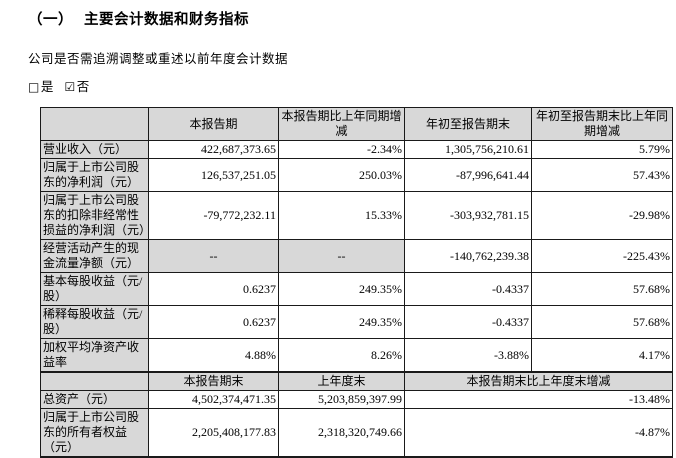  What do you see at coordinates (213, 355) in the screenshot?
I see `current-period-value: 4.88%` at bounding box center [213, 355].